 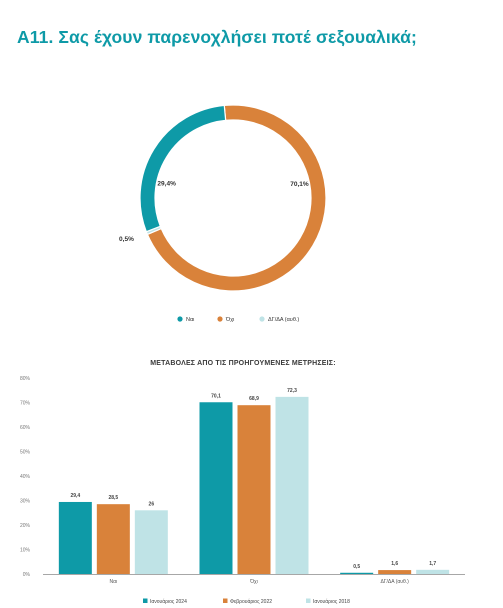 I want to click on bar-legend-series-2: Φεβρουάριος 2022, so click(x=247, y=601).